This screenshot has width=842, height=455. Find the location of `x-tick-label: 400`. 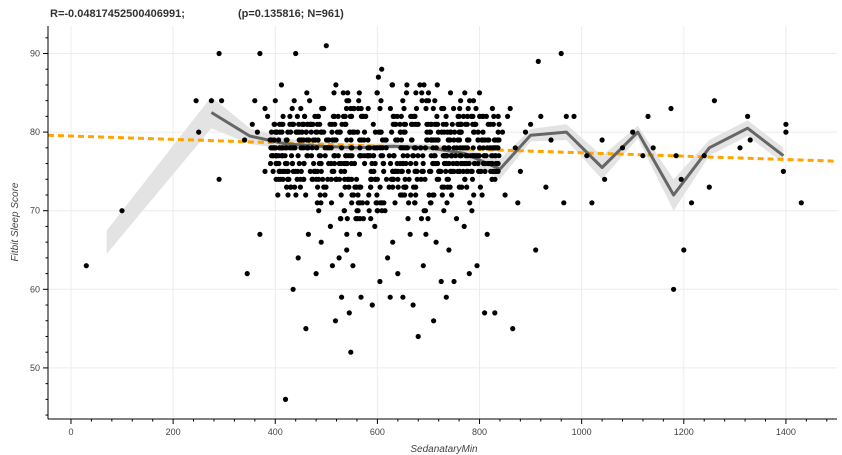

x-tick-label: 400 is located at coordinates (275, 432).